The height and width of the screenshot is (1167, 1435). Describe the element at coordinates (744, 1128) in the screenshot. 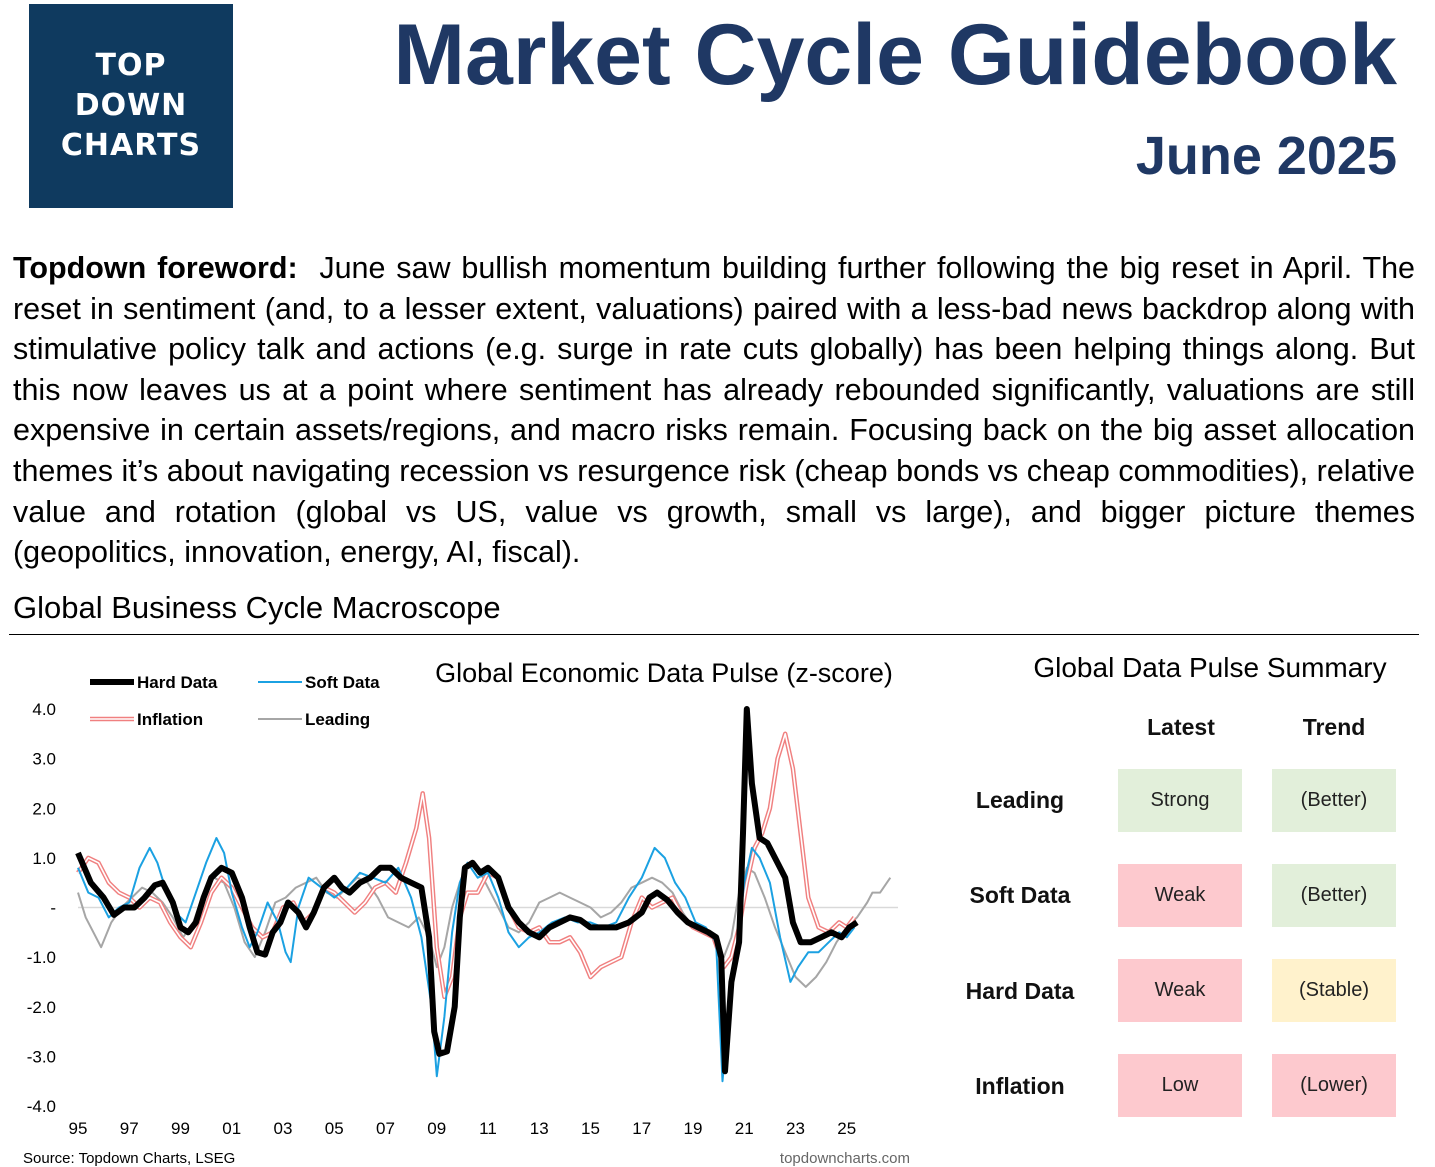

I see `x-tick-label: 21` at that location.